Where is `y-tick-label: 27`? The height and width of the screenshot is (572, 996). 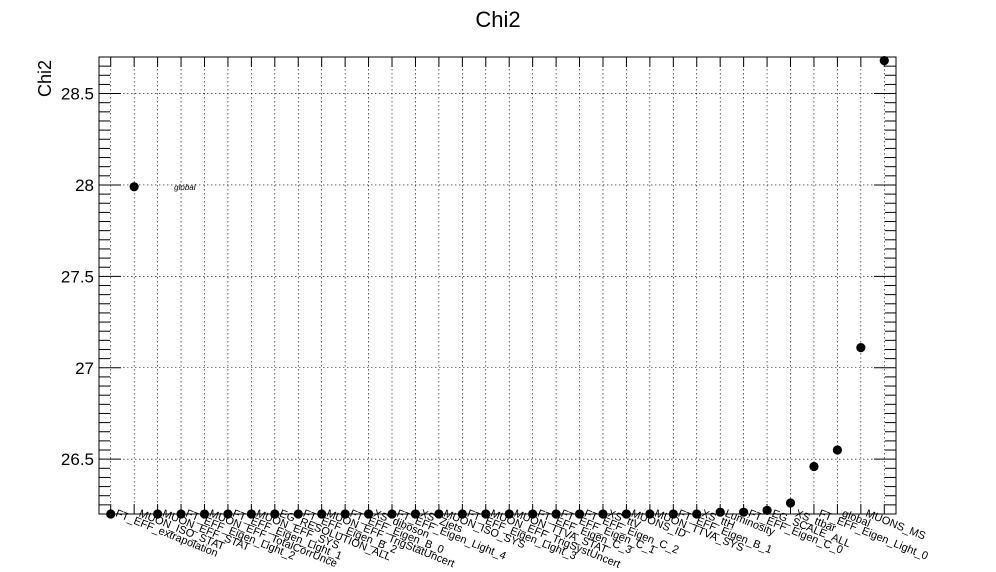 y-tick-label: 27 is located at coordinates (84, 368).